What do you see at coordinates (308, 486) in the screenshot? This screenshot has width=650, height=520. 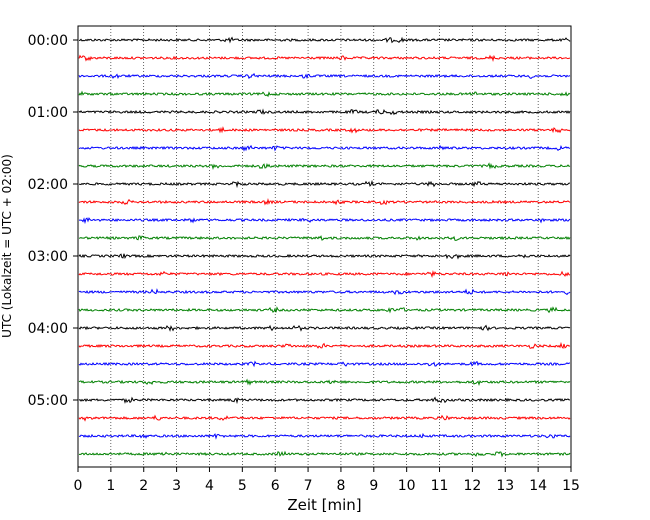 I see `x-tick-label: 7` at bounding box center [308, 486].